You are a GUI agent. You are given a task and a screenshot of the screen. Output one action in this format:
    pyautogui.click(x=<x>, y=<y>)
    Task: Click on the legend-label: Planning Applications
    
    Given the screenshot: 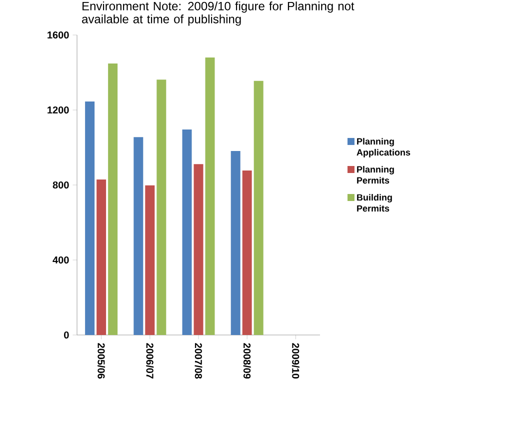 What is the action you would take?
    pyautogui.click(x=383, y=148)
    